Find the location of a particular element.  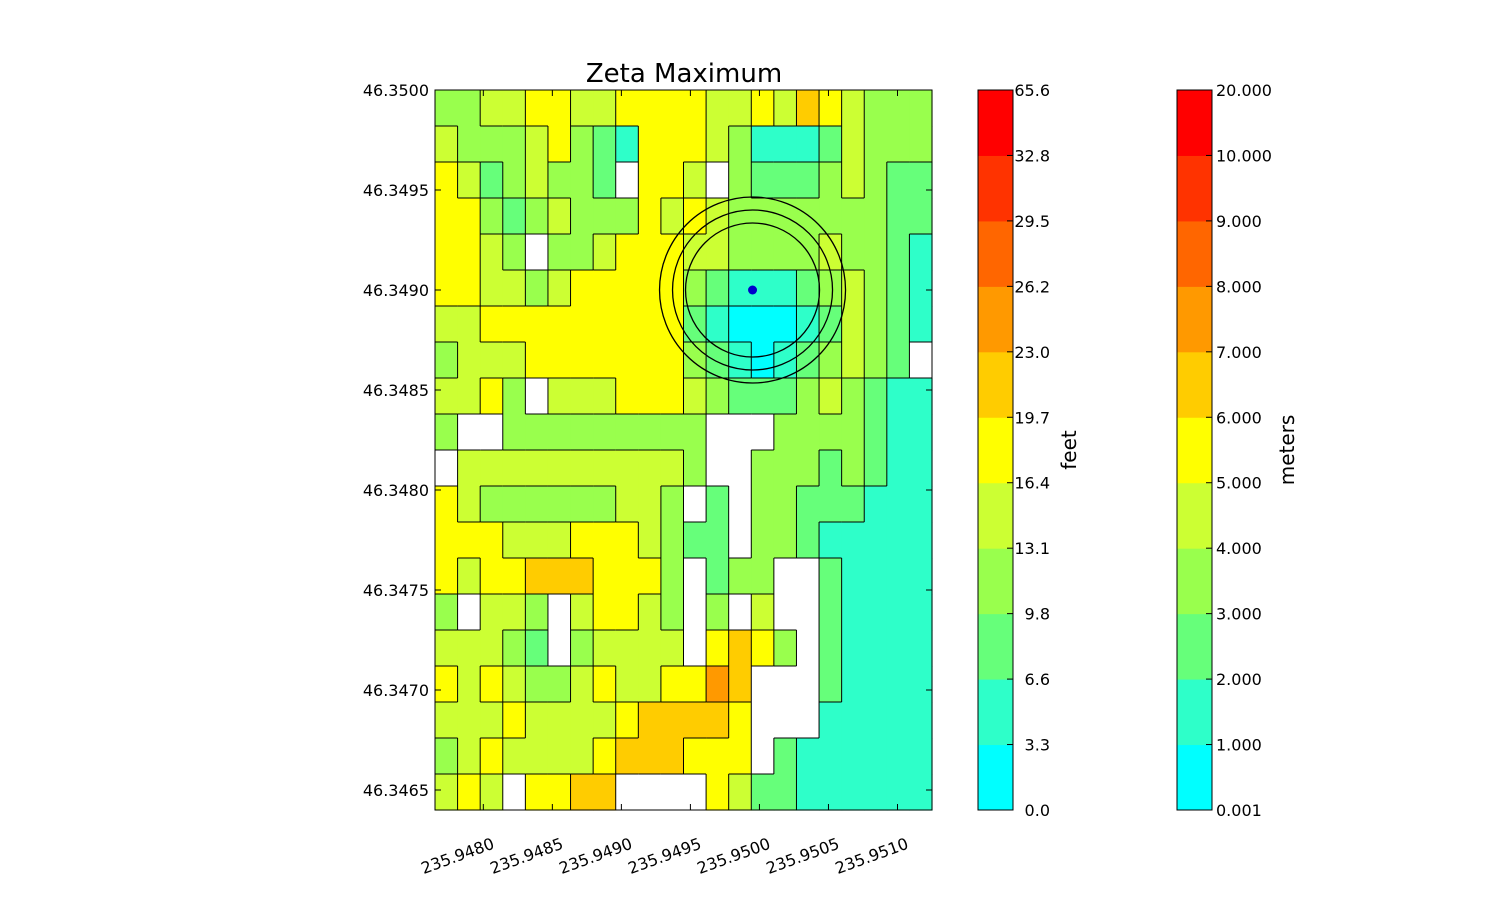

colorbar-tick-label: 9.000 is located at coordinates (1239, 221).